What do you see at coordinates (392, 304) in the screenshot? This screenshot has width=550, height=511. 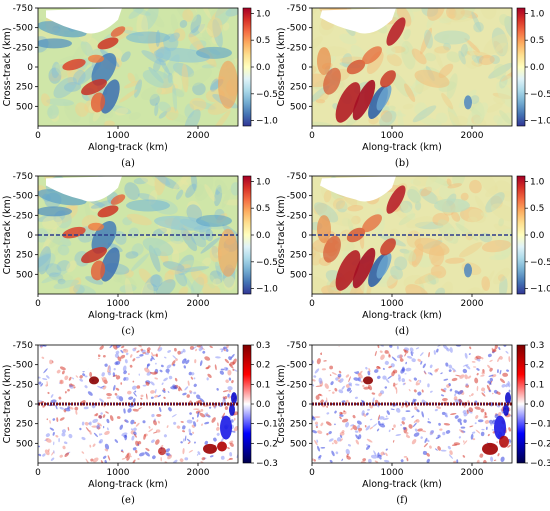 I see `x-tick-label: 1000` at bounding box center [392, 304].